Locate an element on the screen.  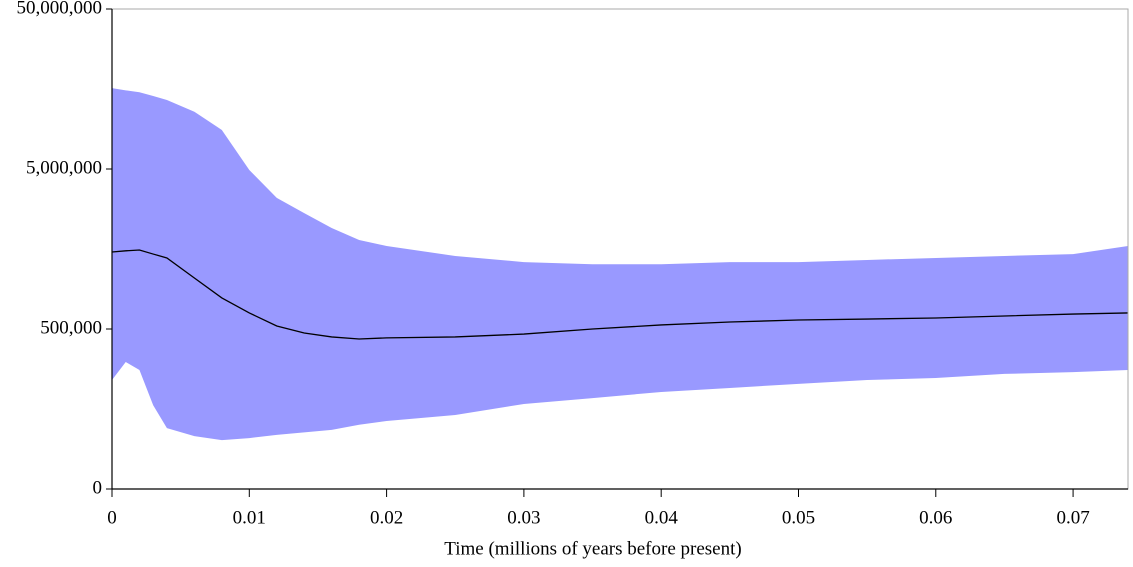
x-tick-label: 0.05 is located at coordinates (798, 517).